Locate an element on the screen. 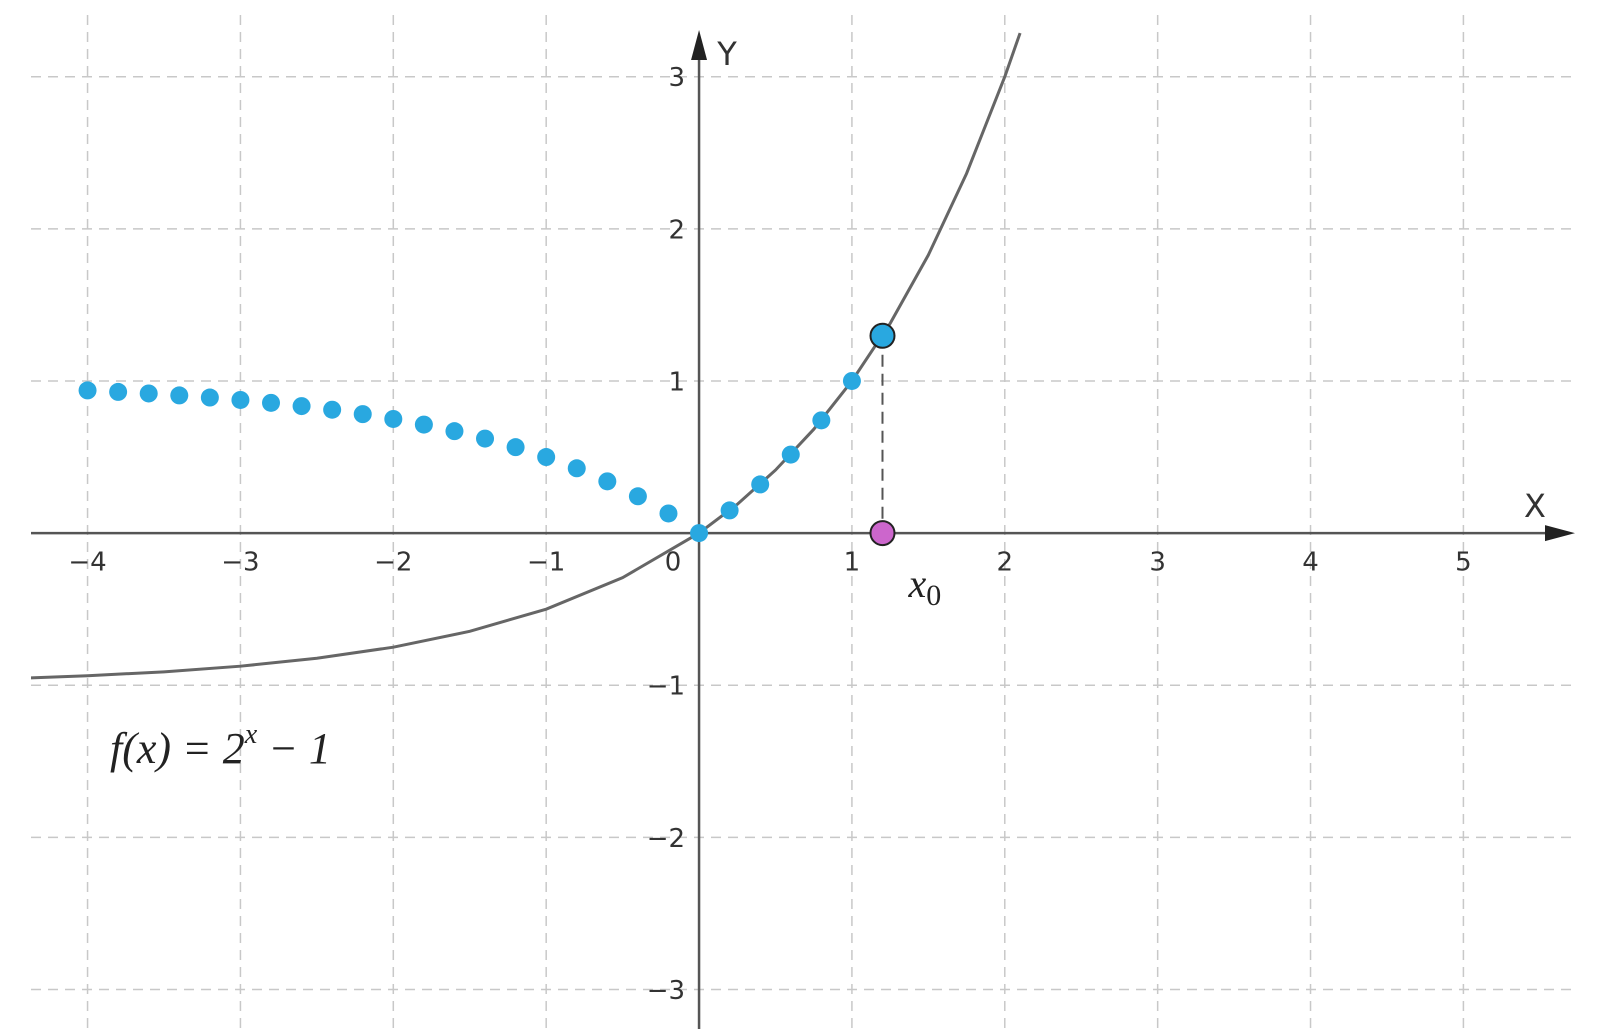  point-label-base: x is located at coordinates (916, 583).